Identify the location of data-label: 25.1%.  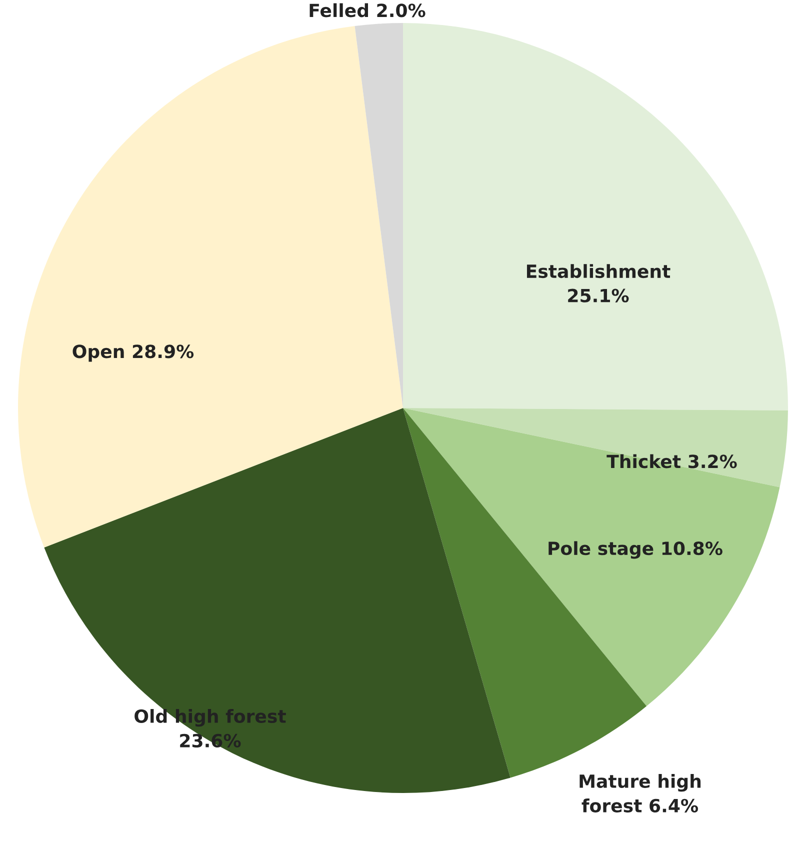
(598, 295).